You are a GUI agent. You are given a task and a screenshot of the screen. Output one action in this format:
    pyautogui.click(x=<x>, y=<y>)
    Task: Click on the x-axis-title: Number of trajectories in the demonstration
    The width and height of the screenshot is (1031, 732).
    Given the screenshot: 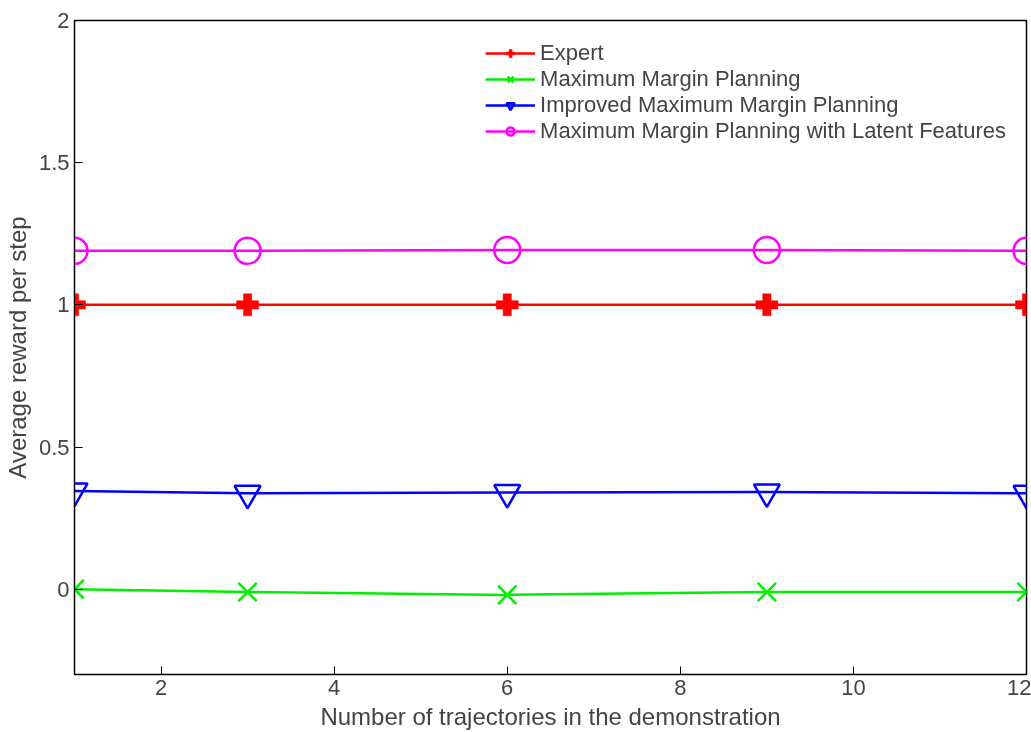 What is the action you would take?
    pyautogui.click(x=550, y=716)
    